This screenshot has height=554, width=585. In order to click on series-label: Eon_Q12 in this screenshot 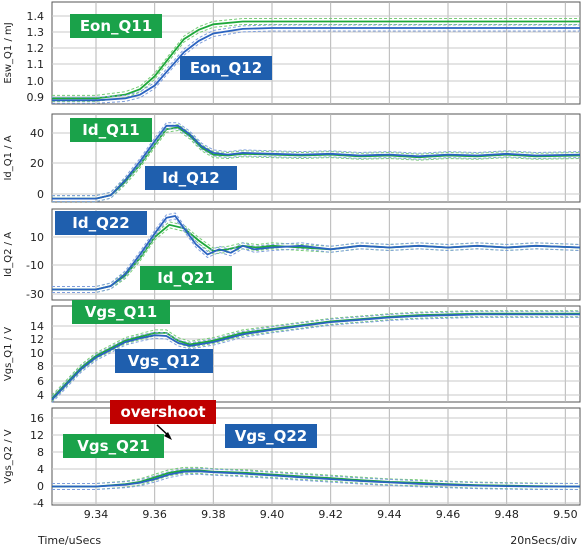, I will do `click(226, 68)`.